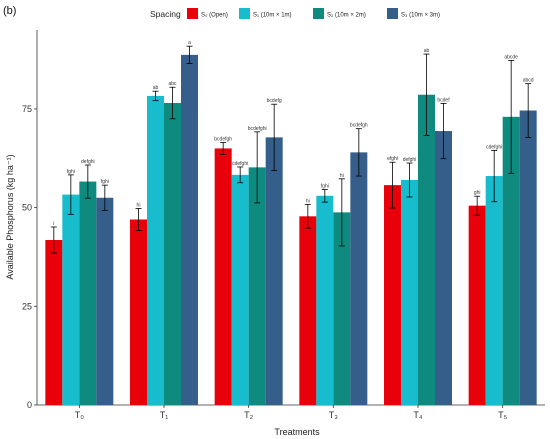  I want to click on significance-letter: abc, so click(172, 84).